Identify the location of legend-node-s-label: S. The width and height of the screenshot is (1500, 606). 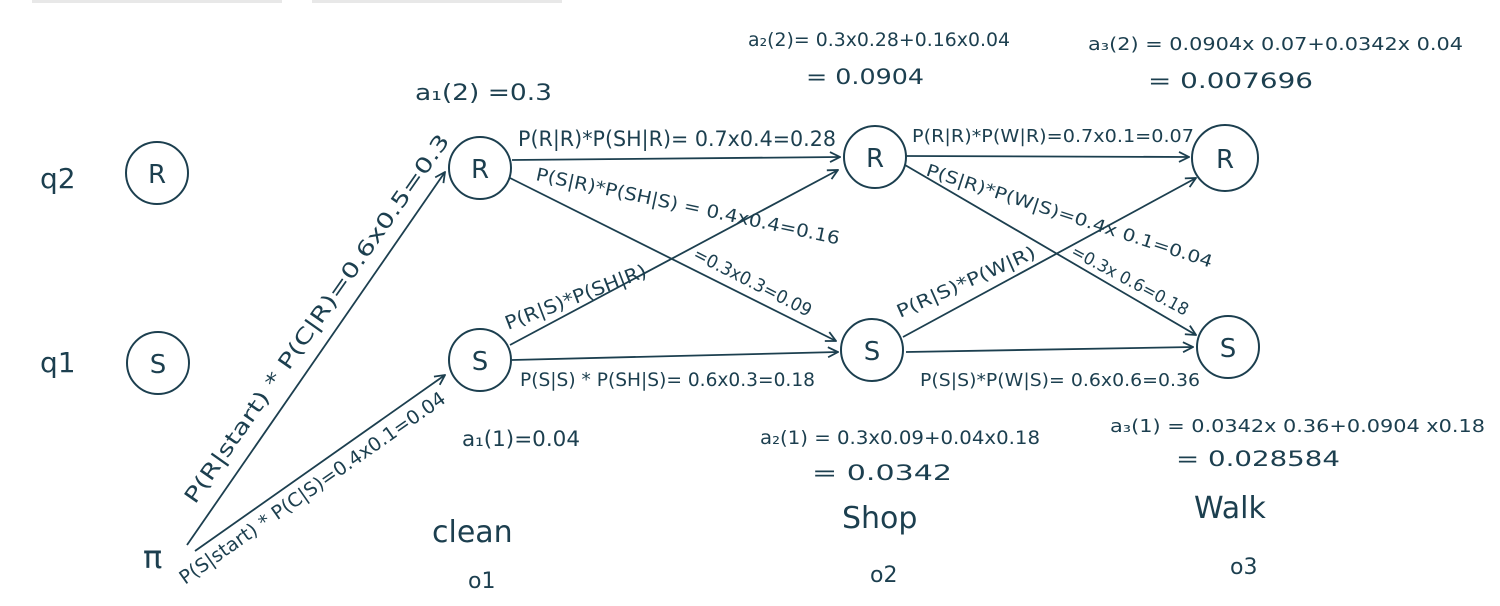
(158, 365).